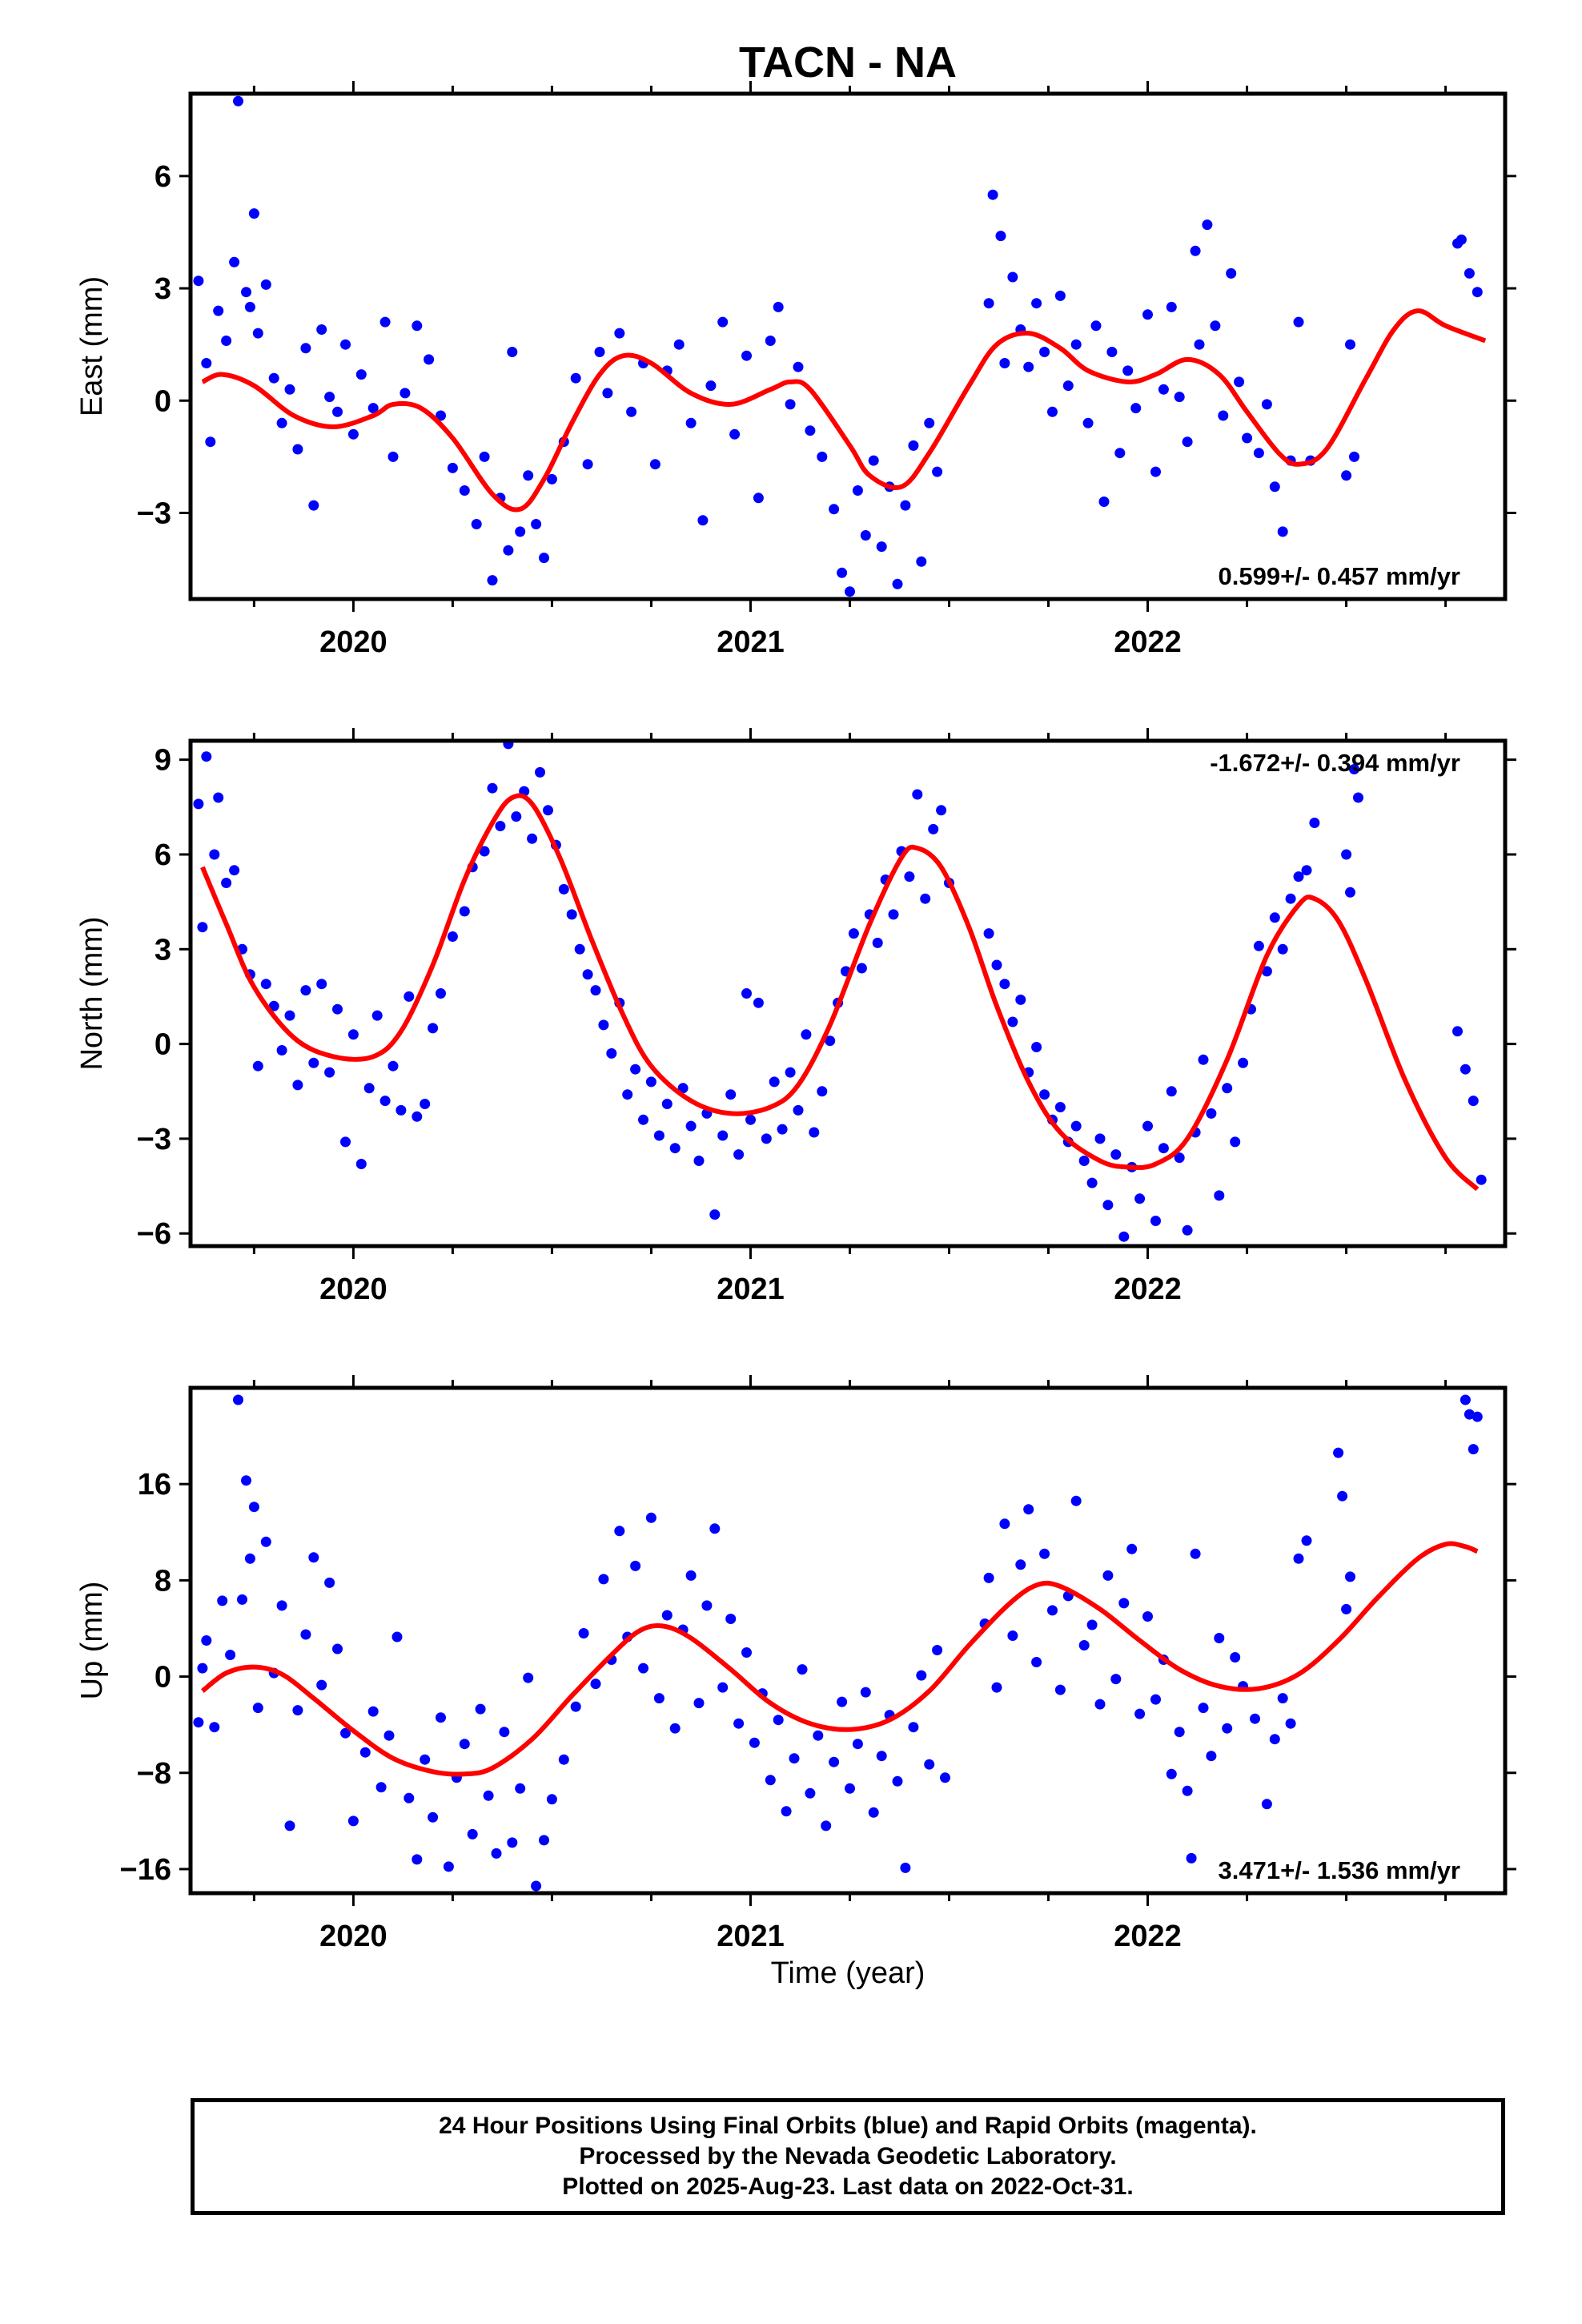 The height and width of the screenshot is (2324, 1582). I want to click on y-tick-label: −16, so click(145, 1870).